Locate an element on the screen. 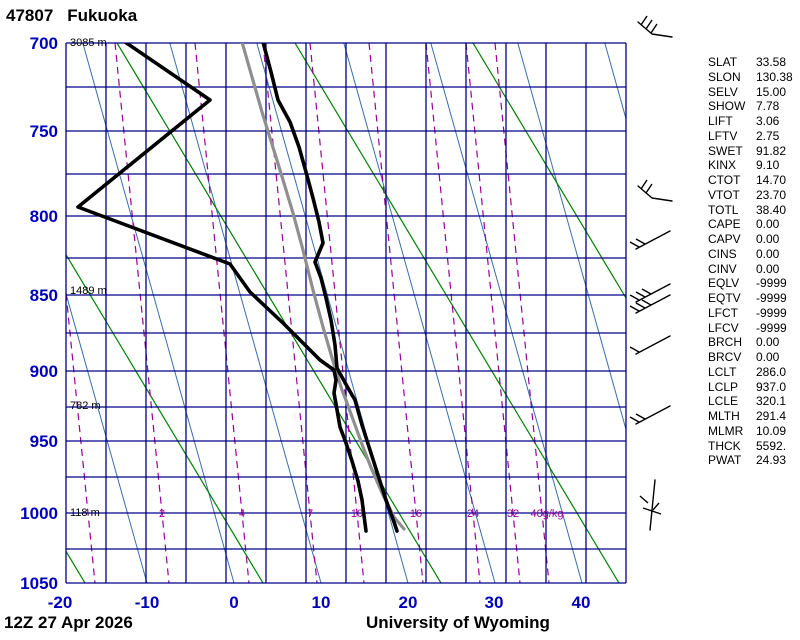 The width and height of the screenshot is (800, 640). temp-axis-labels: -20 -10 0 10 20 30 40 is located at coordinates (319, 602).